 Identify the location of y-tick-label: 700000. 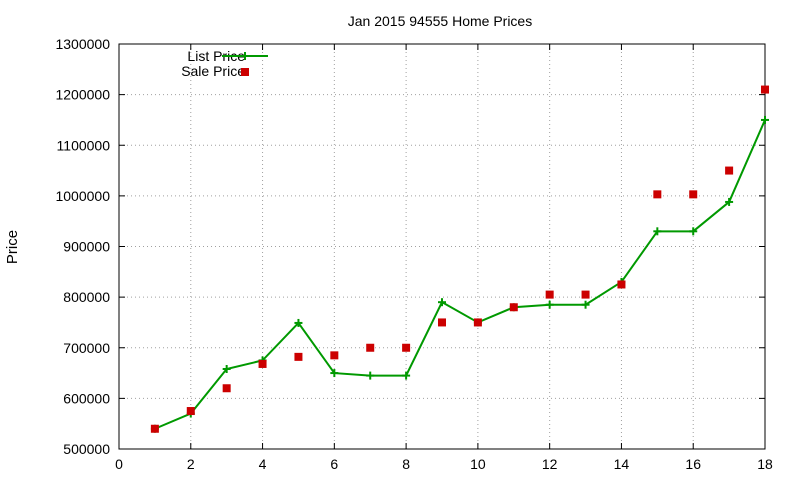
(86, 348).